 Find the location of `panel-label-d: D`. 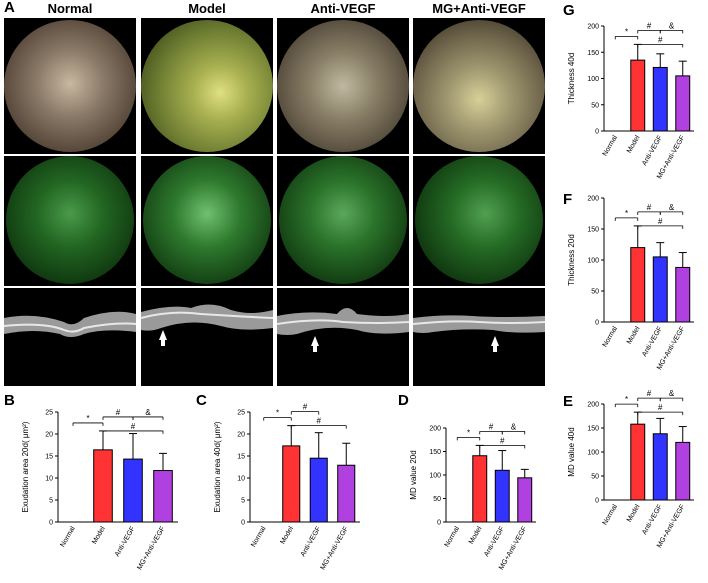

panel-label-d: D is located at coordinates (403, 400).